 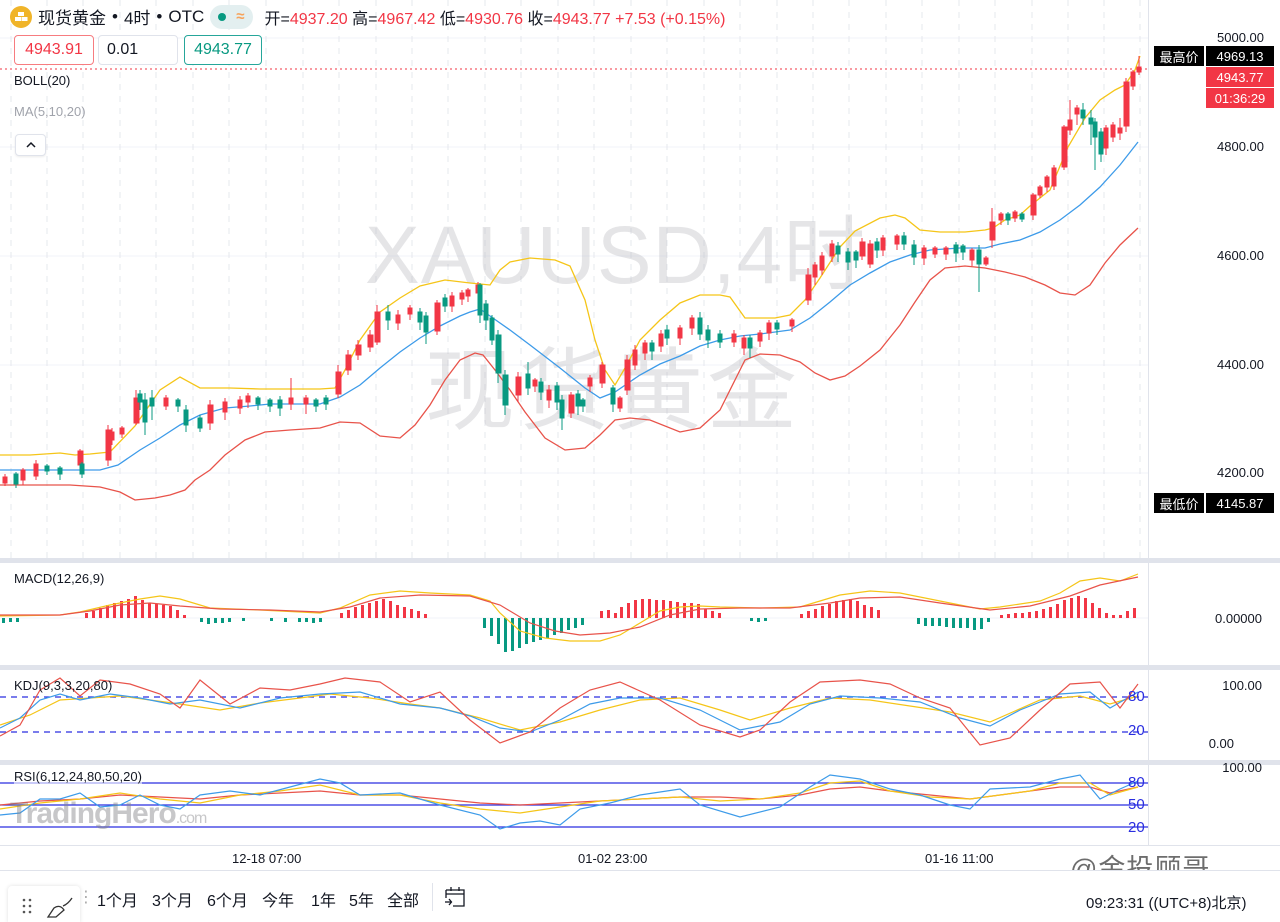 I want to click on drawing-tool-card, so click(x=44, y=904).